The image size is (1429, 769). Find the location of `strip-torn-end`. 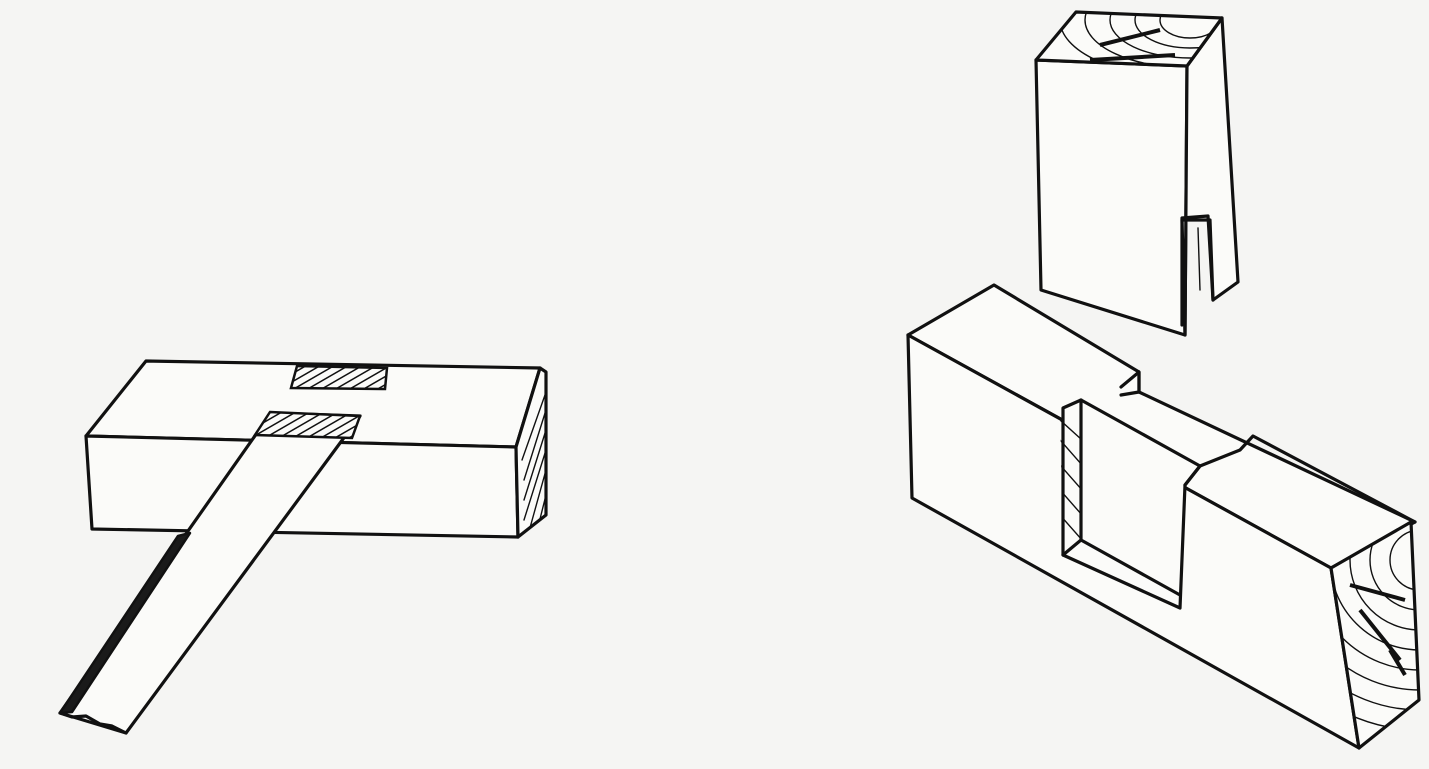

strip-torn-end is located at coordinates (93, 723).